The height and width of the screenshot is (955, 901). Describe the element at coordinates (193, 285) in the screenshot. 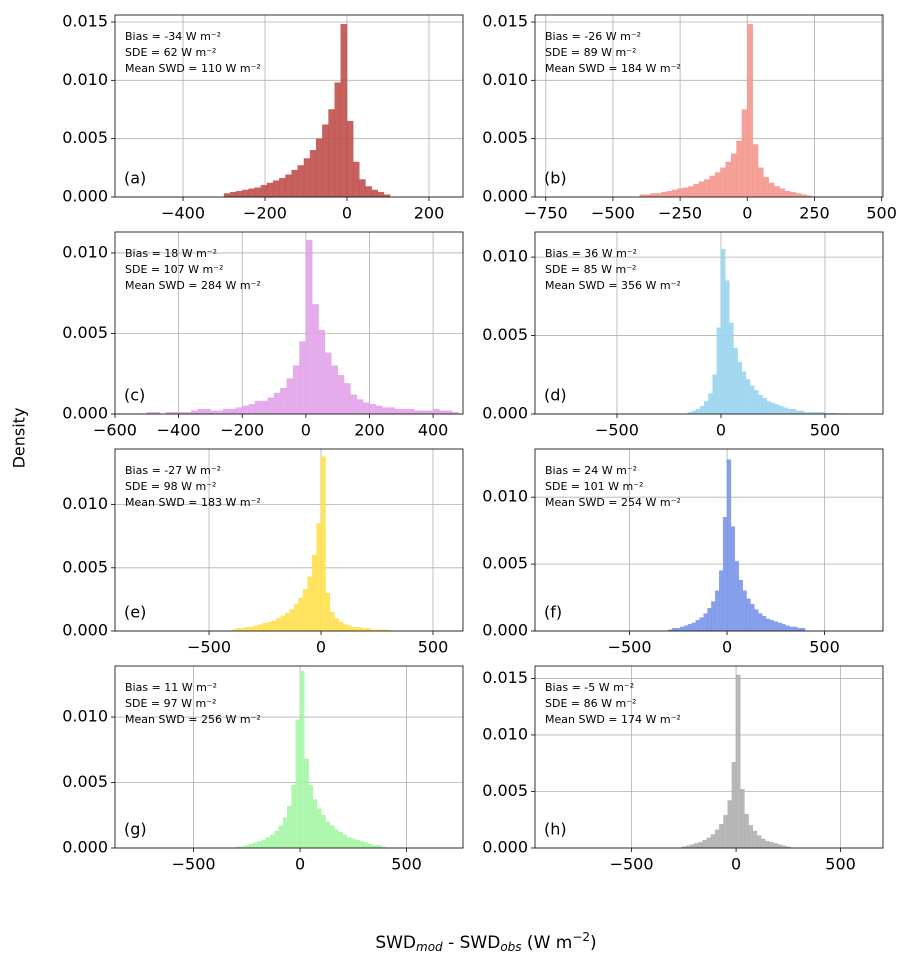

I see `stat-annotation: Mean SWD = 284 W m⁻²` at that location.